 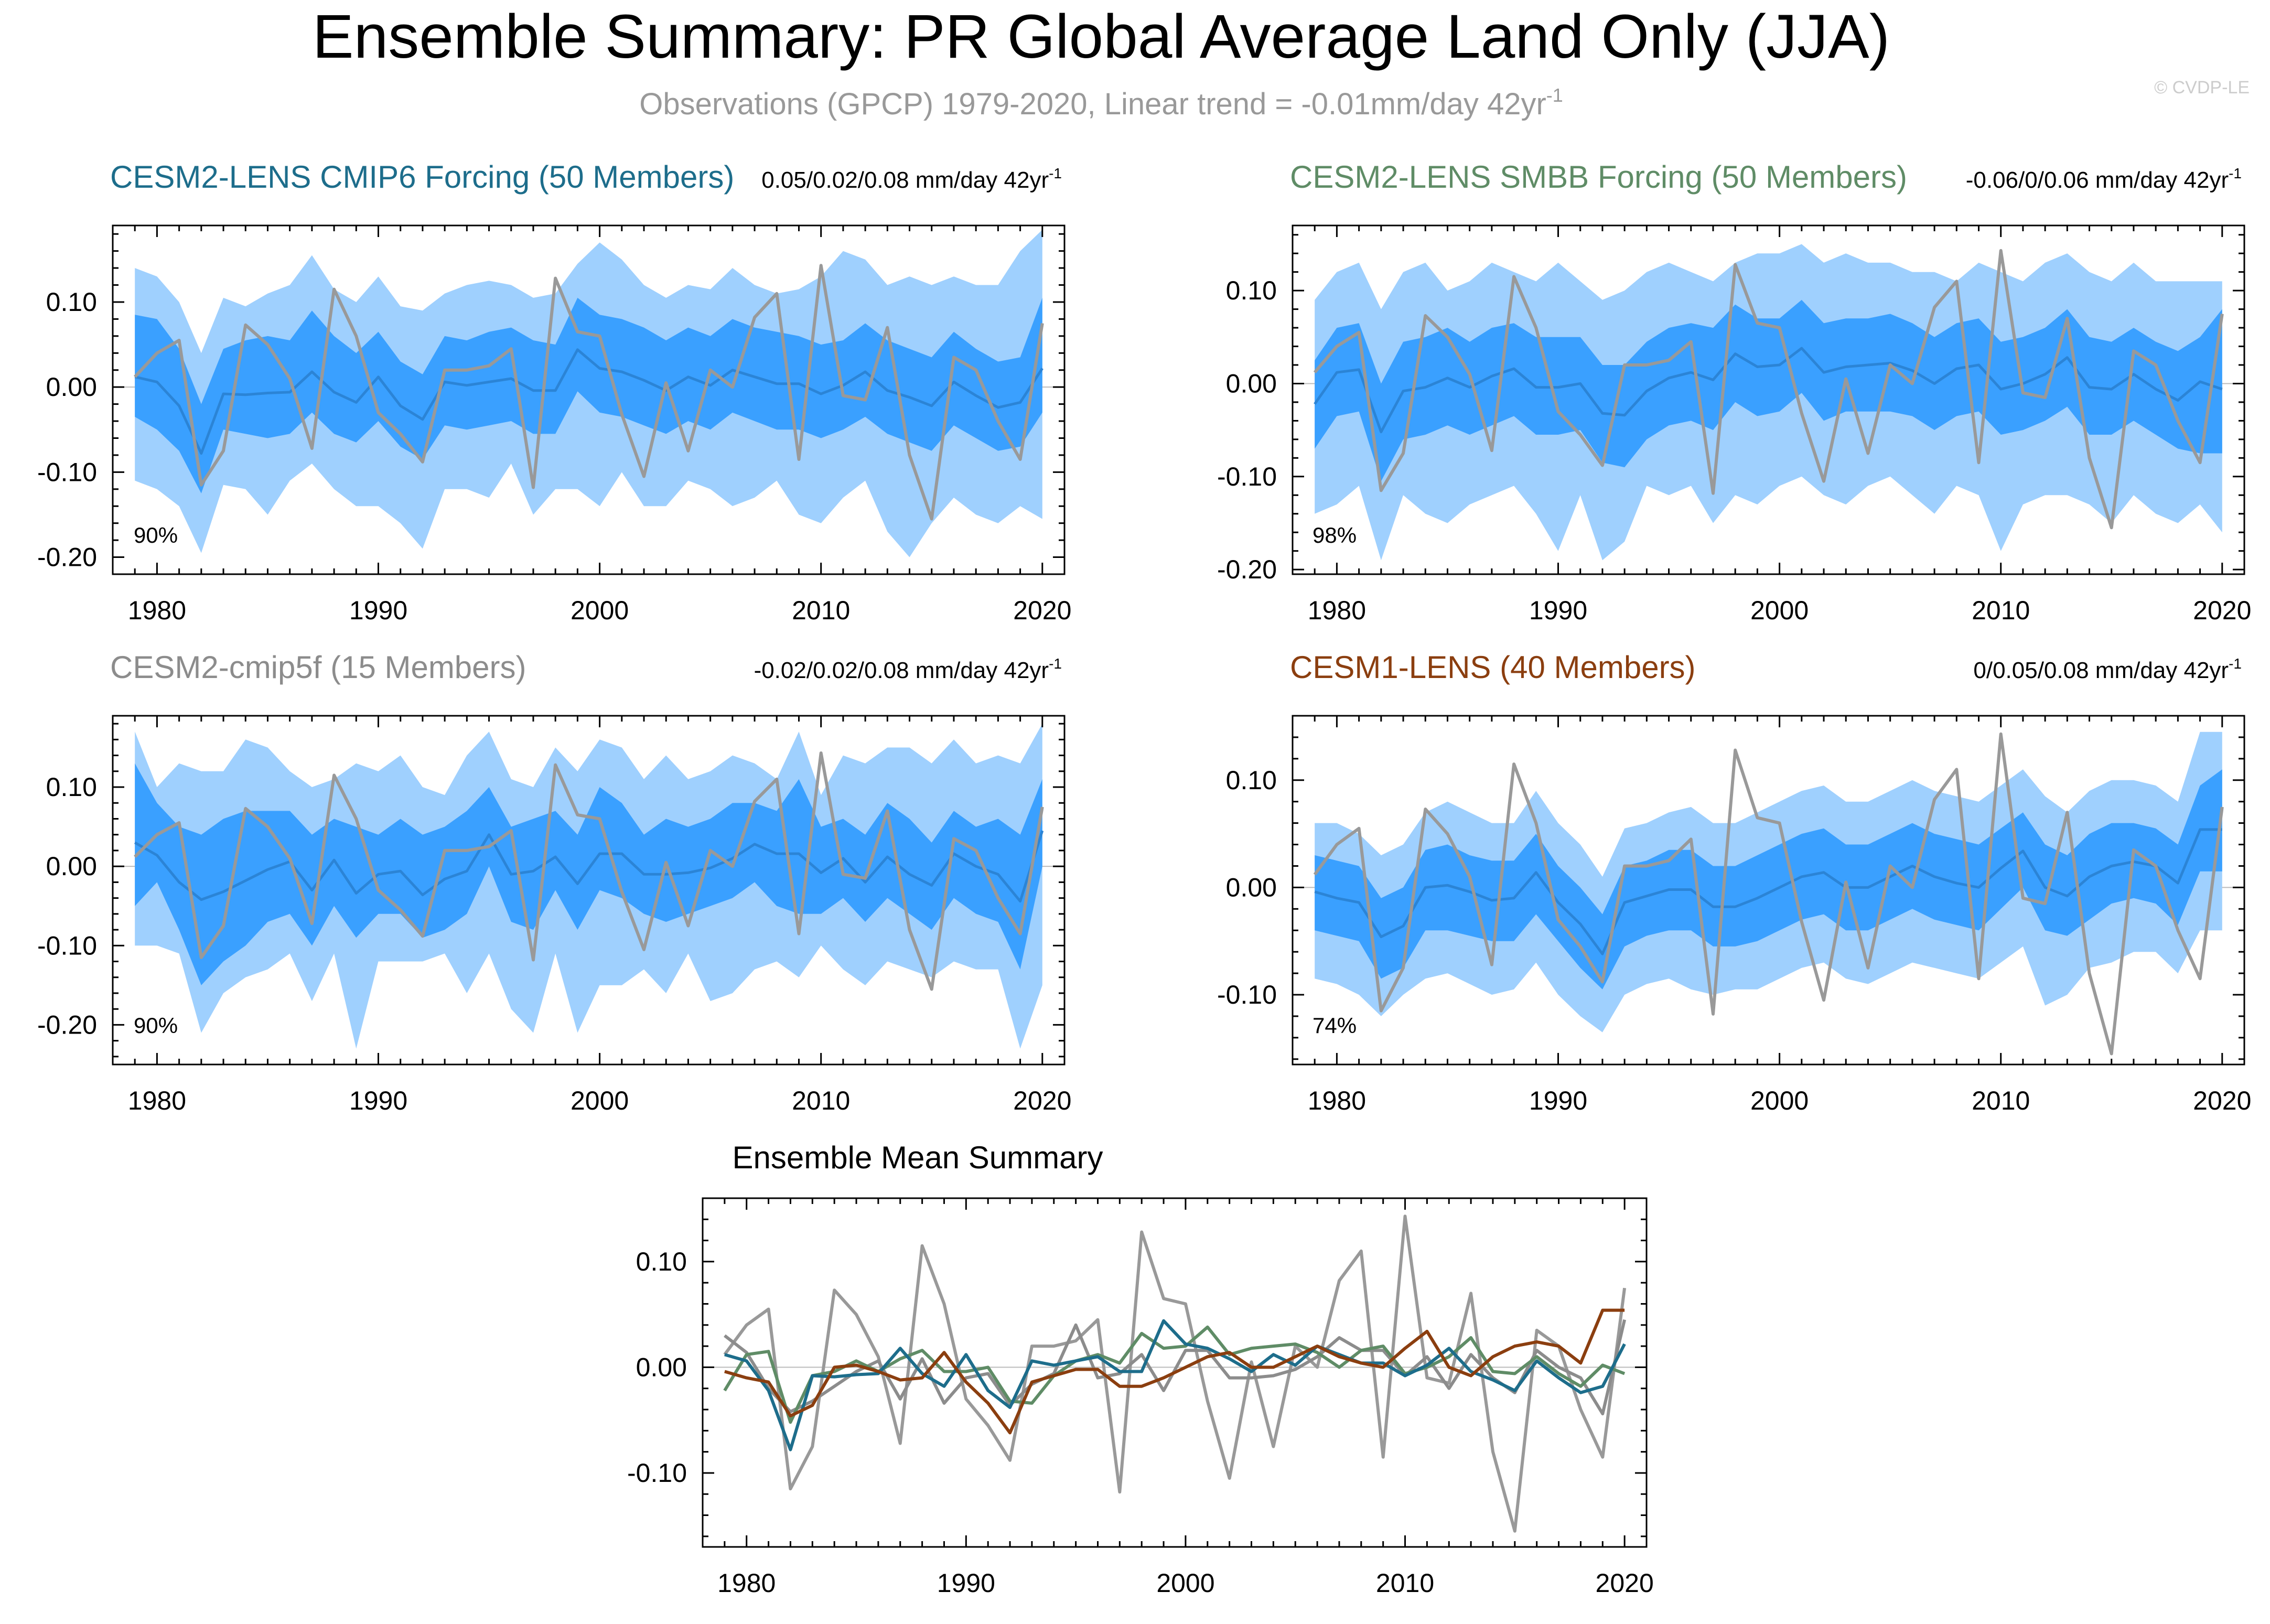 I want to click on panel-1-ensemble-mean-line, so click(x=588, y=401).